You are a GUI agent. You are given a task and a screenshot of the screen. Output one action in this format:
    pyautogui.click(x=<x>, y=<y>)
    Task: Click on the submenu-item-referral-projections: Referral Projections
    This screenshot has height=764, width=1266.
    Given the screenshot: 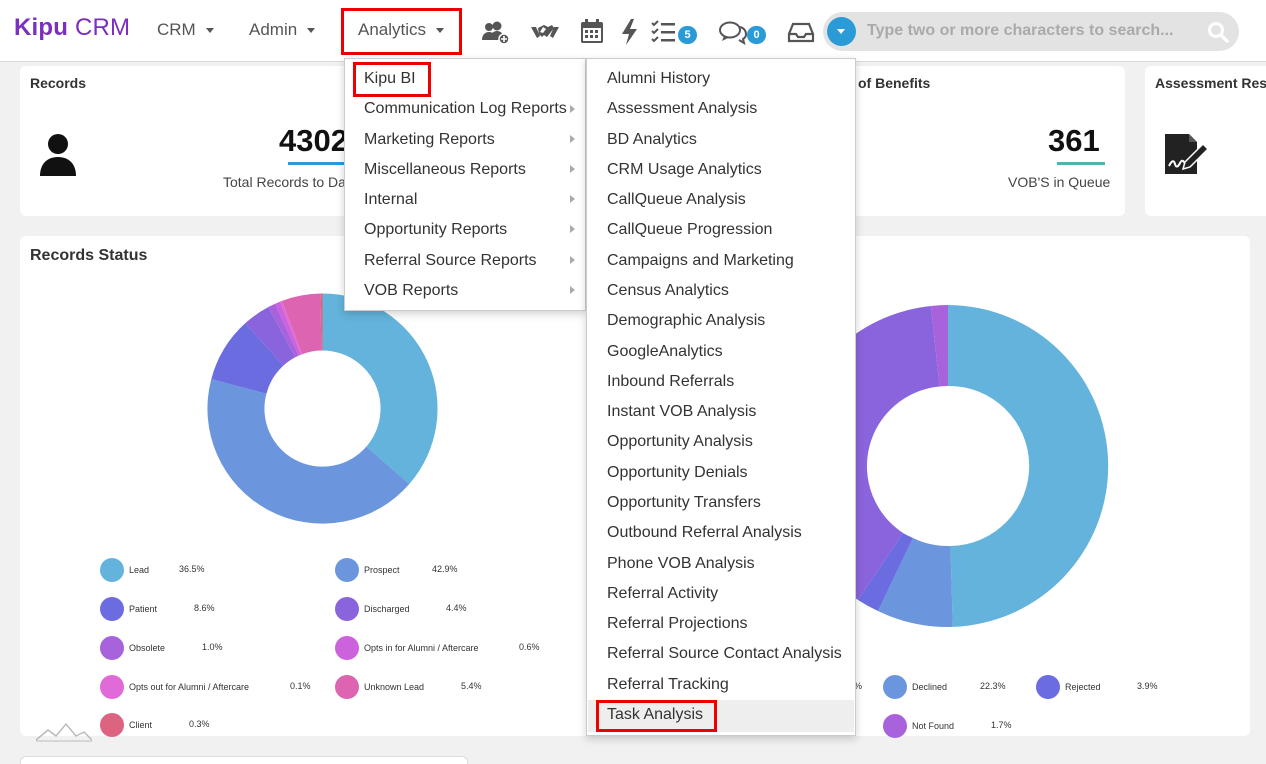 What is the action you would take?
    pyautogui.click(x=677, y=623)
    